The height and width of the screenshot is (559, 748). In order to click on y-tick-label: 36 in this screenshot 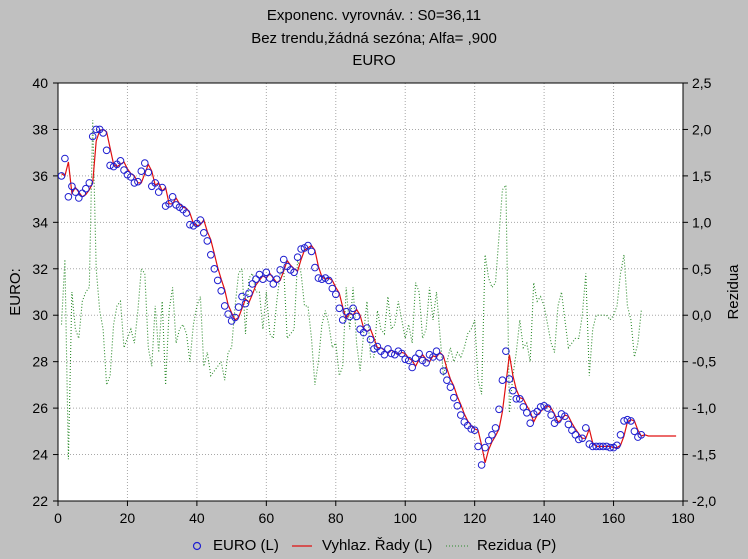, I will do `click(40, 176)`.